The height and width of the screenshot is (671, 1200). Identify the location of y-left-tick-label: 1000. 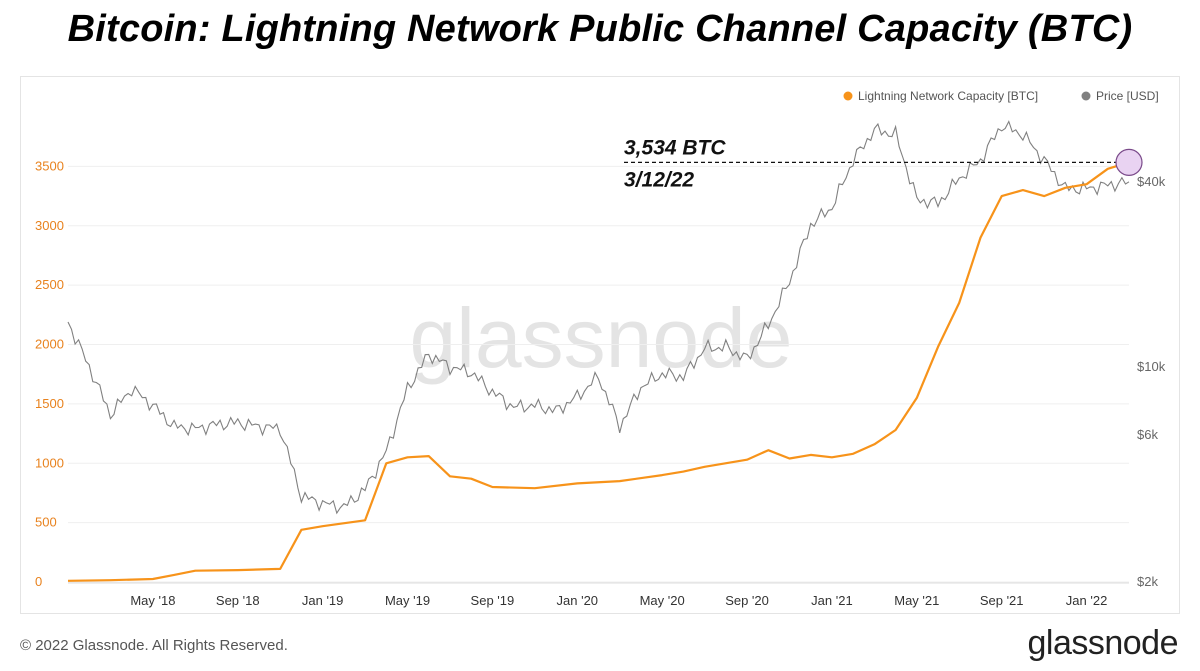
(49, 462).